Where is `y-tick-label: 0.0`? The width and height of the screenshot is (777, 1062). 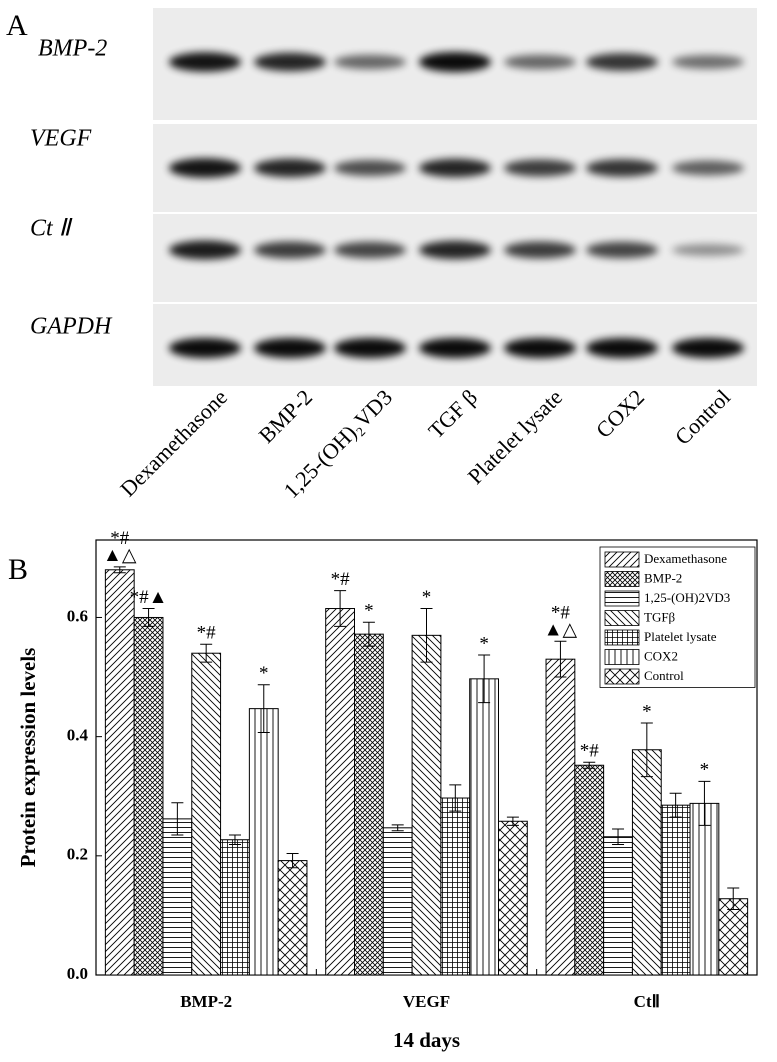
y-tick-label: 0.0 is located at coordinates (77, 973).